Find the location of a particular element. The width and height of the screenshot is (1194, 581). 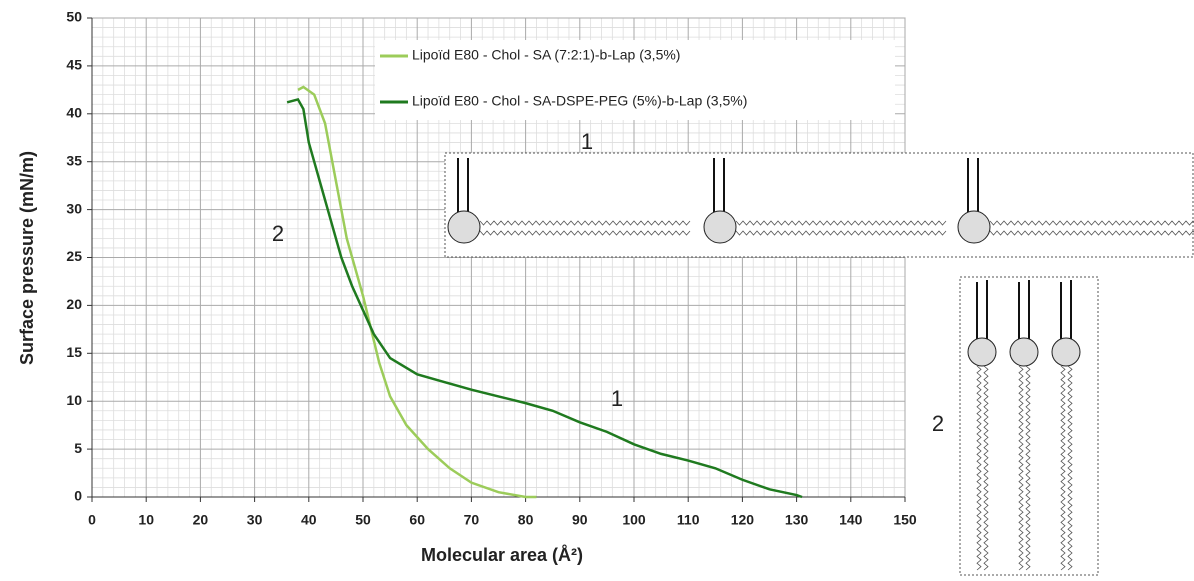

x-tick-label: 20 is located at coordinates (201, 520).